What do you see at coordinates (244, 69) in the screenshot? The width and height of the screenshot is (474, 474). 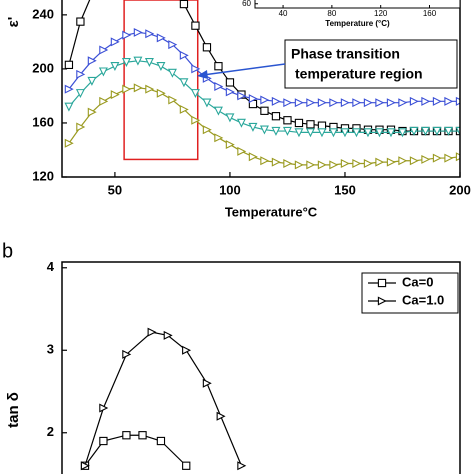 I see `annotation-arrow` at bounding box center [244, 69].